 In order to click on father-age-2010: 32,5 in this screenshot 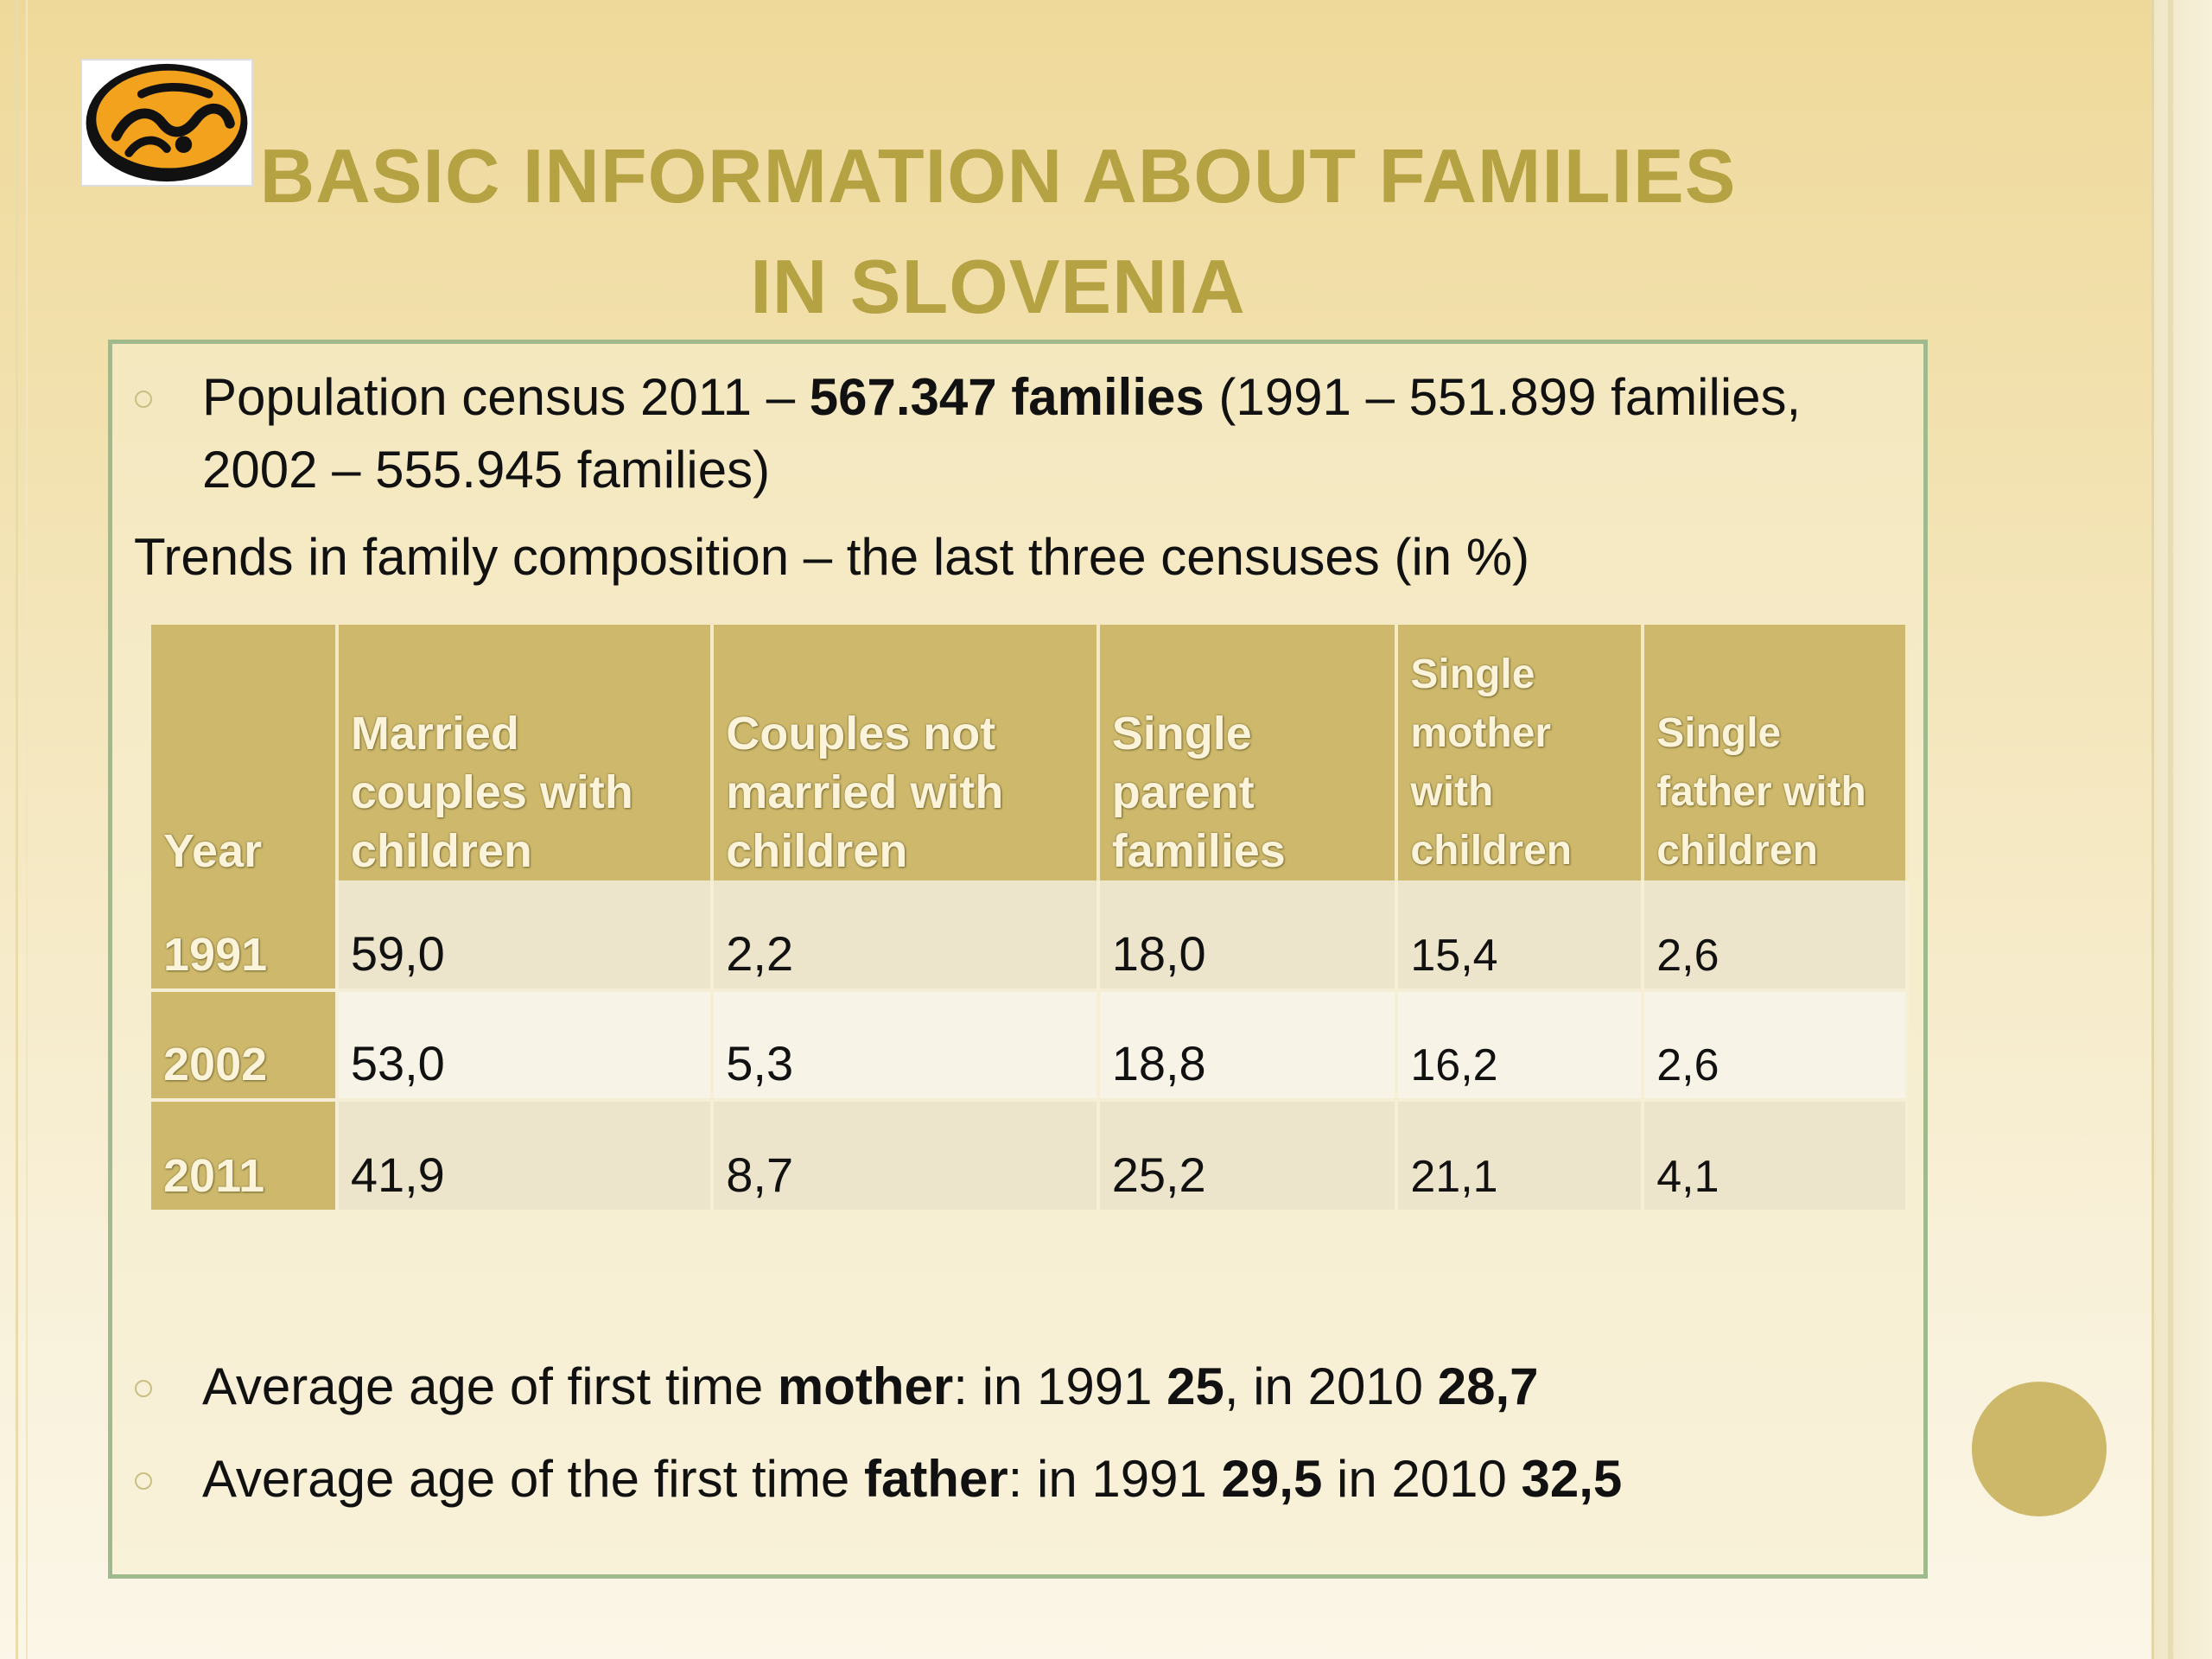, I will do `click(1572, 1479)`.